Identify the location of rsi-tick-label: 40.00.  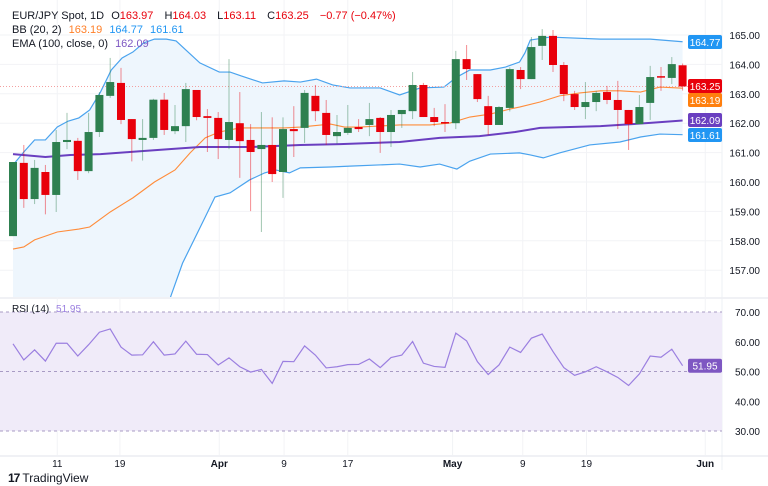
(747, 402).